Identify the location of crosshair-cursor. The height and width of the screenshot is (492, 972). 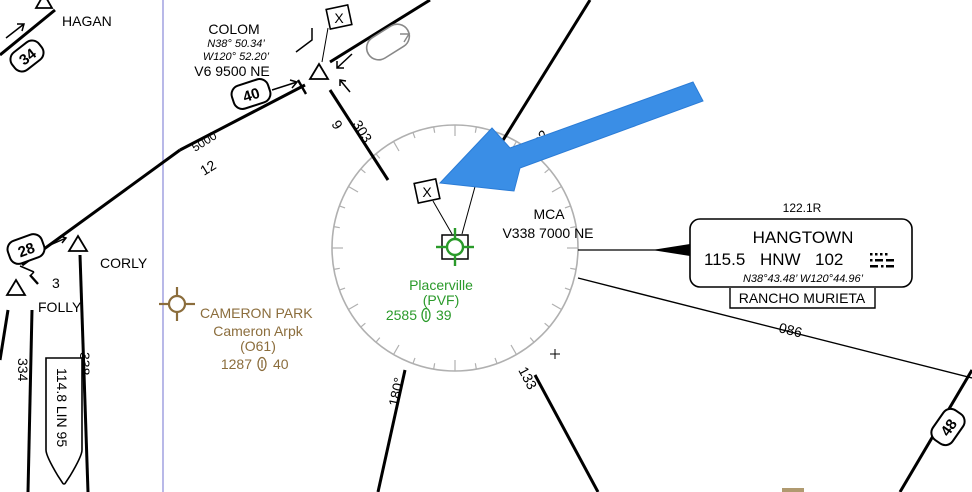
(555, 354).